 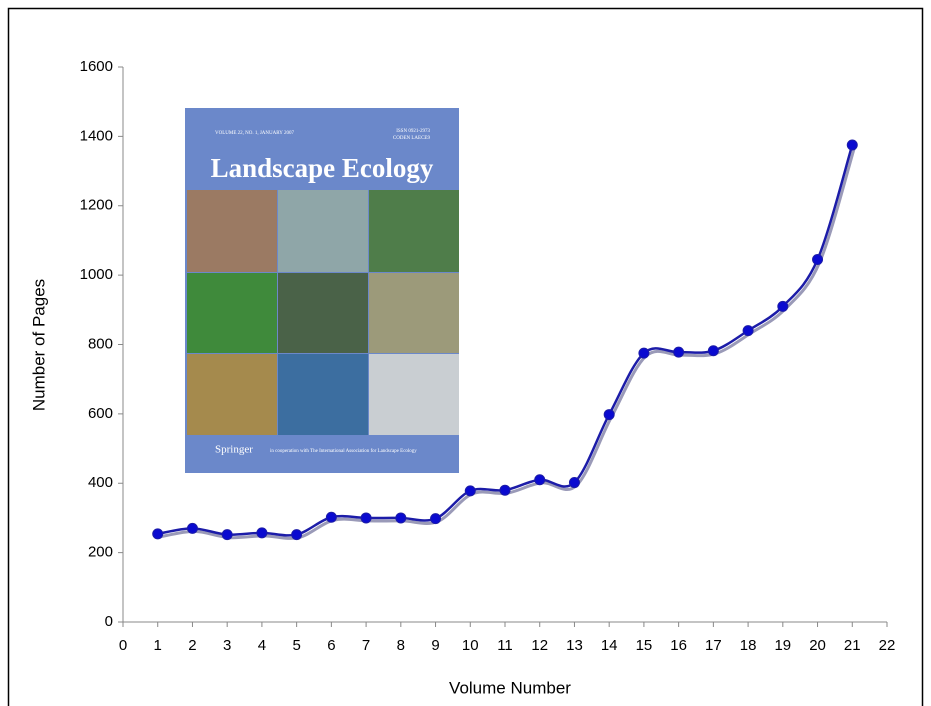 I want to click on y-tick-label: 800, so click(x=100, y=343).